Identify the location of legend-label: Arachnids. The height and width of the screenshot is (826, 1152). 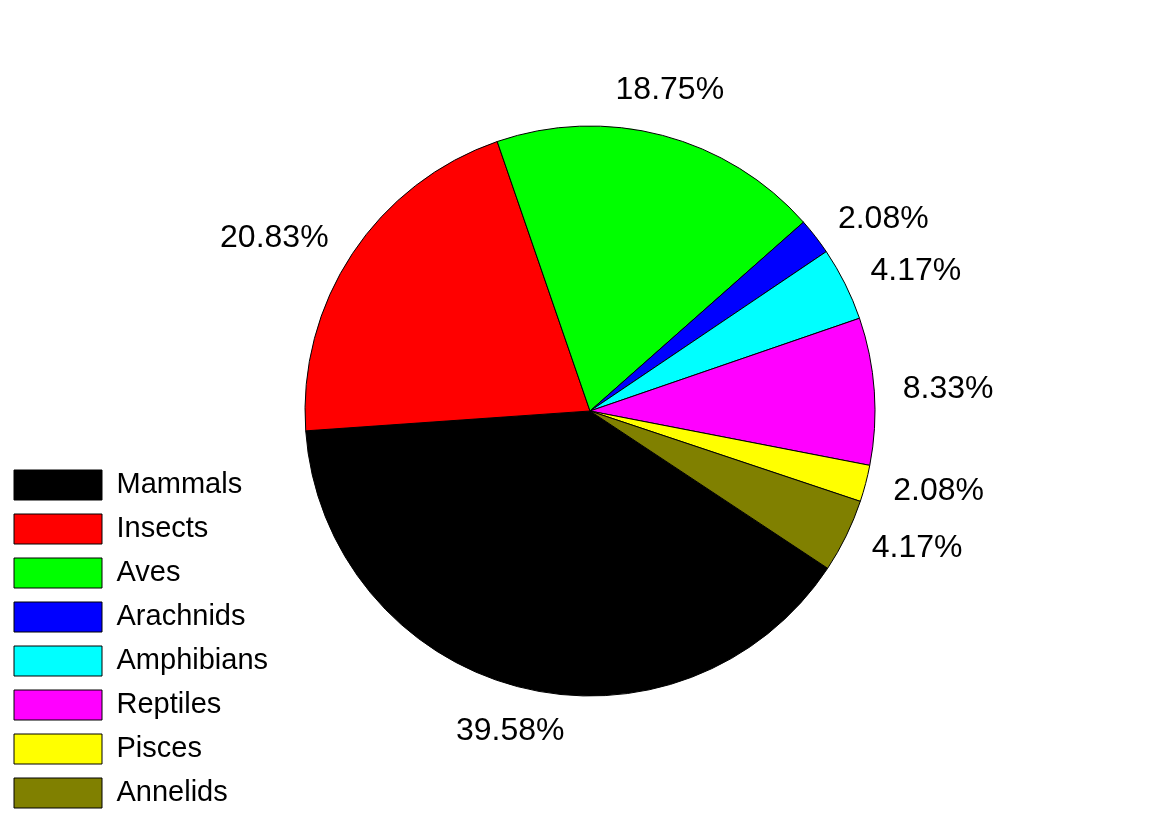
(181, 615).